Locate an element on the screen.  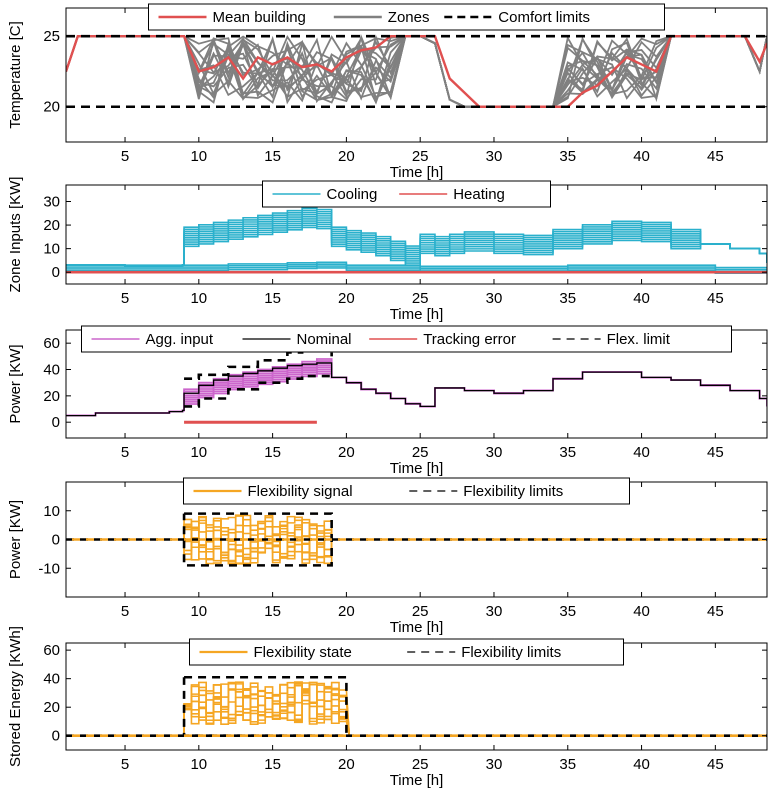
y-tick-label: 40 is located at coordinates (51, 370).